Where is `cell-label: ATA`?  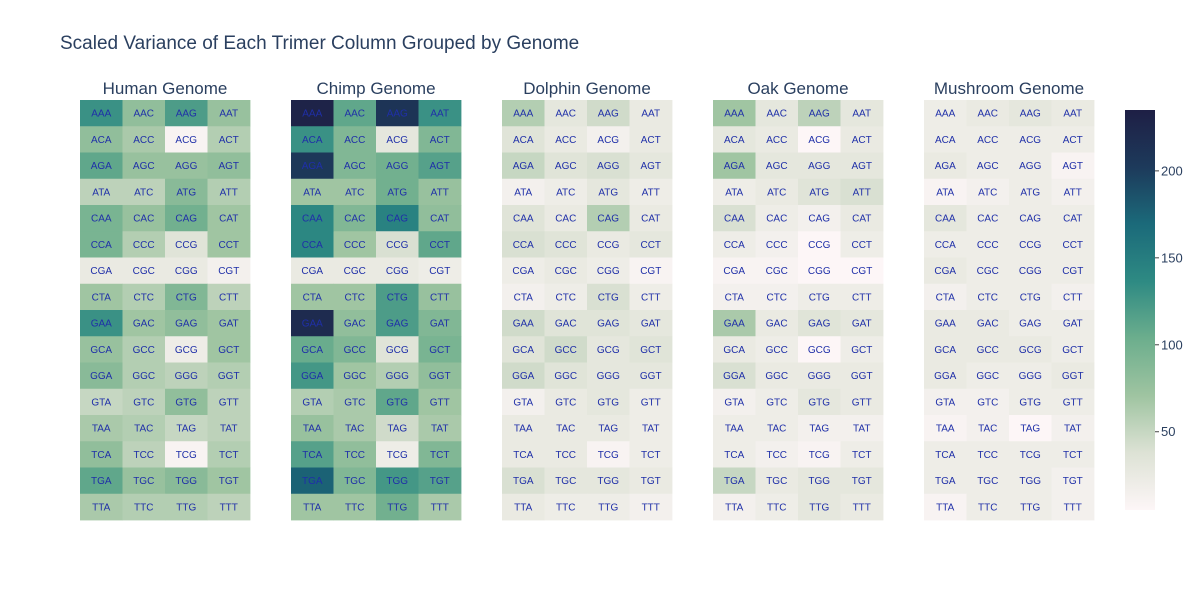 cell-label: ATA is located at coordinates (101, 192).